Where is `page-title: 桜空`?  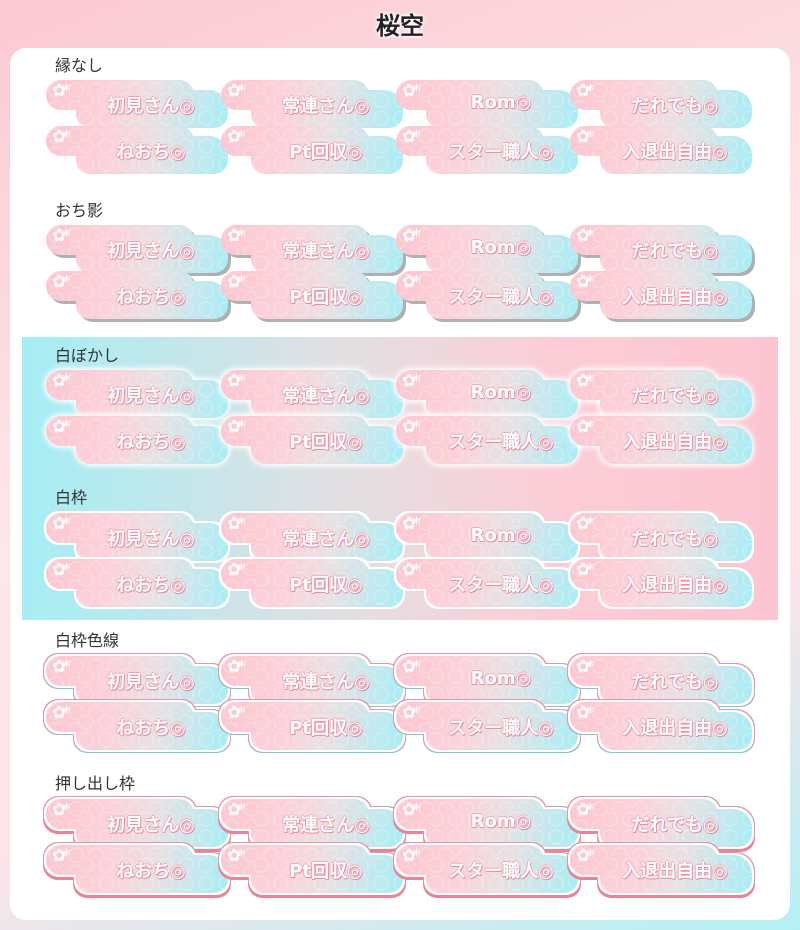 page-title: 桜空 is located at coordinates (400, 26).